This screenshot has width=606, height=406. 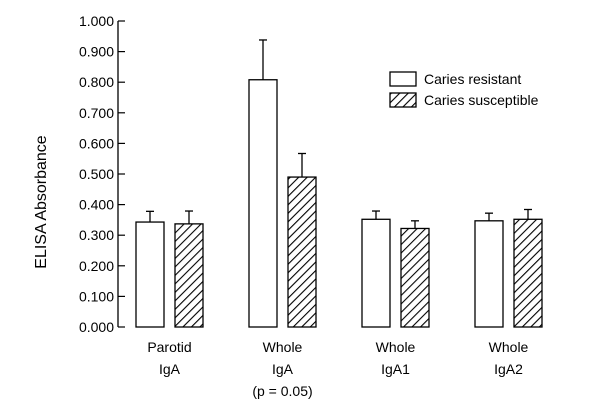 I want to click on y-tick-label: 0.800, so click(x=96, y=82).